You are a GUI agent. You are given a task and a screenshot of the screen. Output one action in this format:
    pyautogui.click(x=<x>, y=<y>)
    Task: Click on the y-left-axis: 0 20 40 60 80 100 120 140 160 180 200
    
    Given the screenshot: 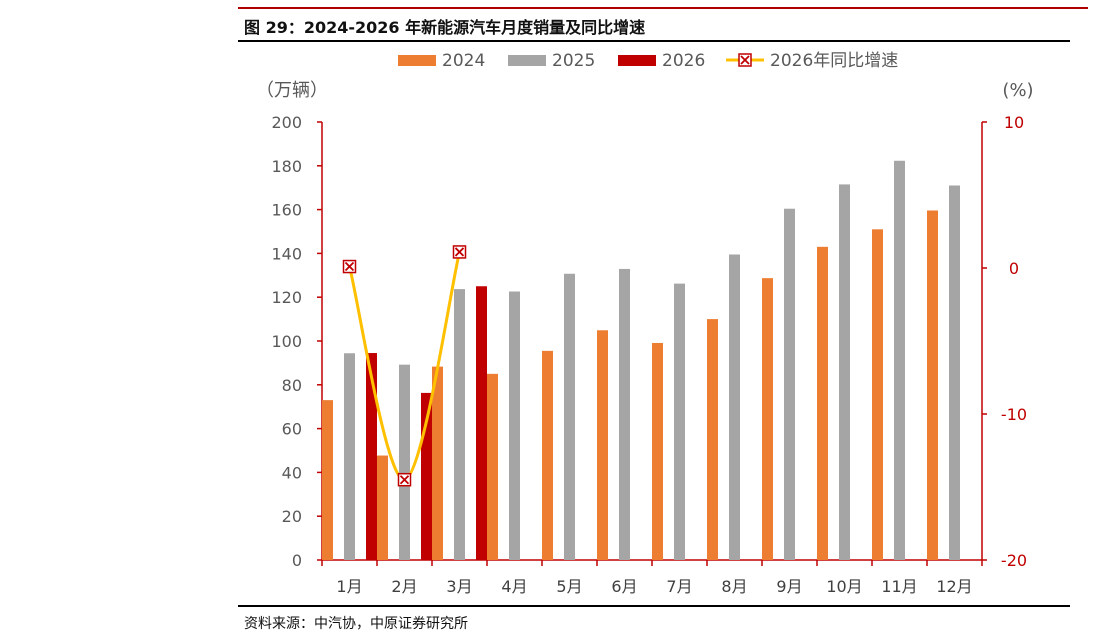 What is the action you would take?
    pyautogui.click(x=297, y=341)
    